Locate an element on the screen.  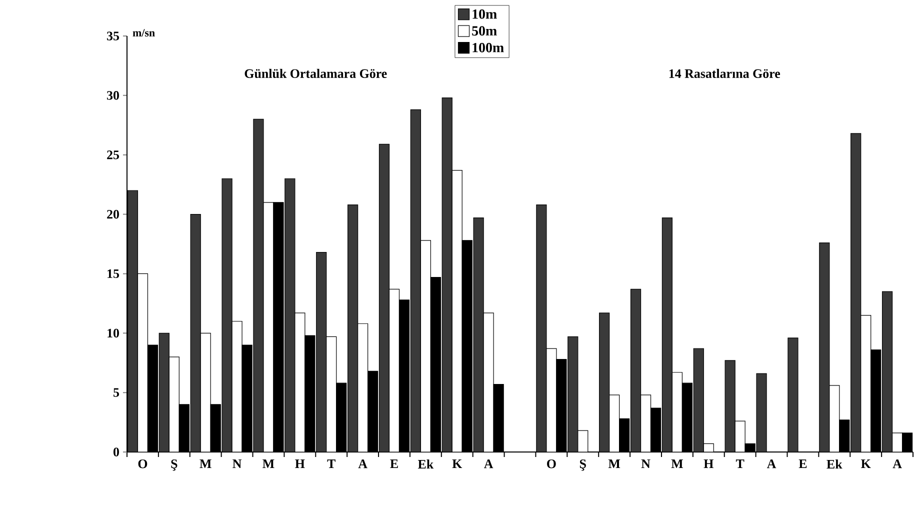
y-tick-label: 35 is located at coordinates (113, 36).